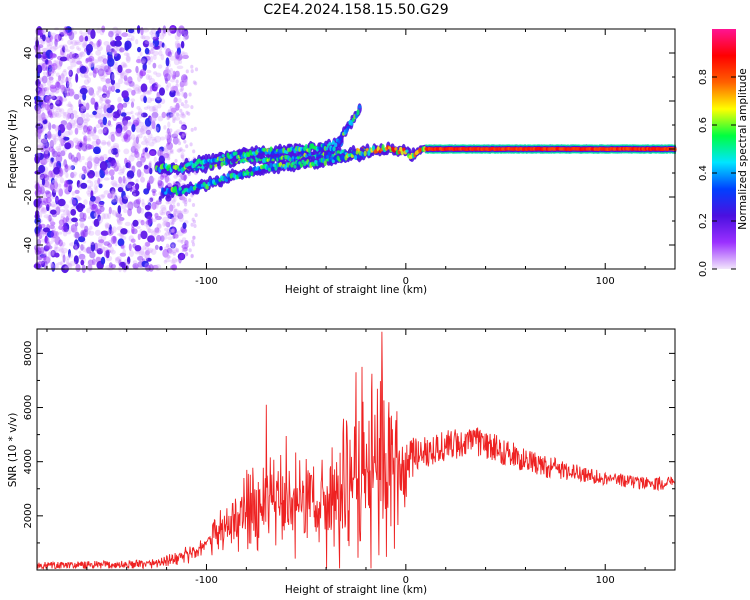 The width and height of the screenshot is (750, 600). What do you see at coordinates (356, 290) in the screenshot?
I see `spectrogram-xlabel: Height of straight line (km)` at bounding box center [356, 290].